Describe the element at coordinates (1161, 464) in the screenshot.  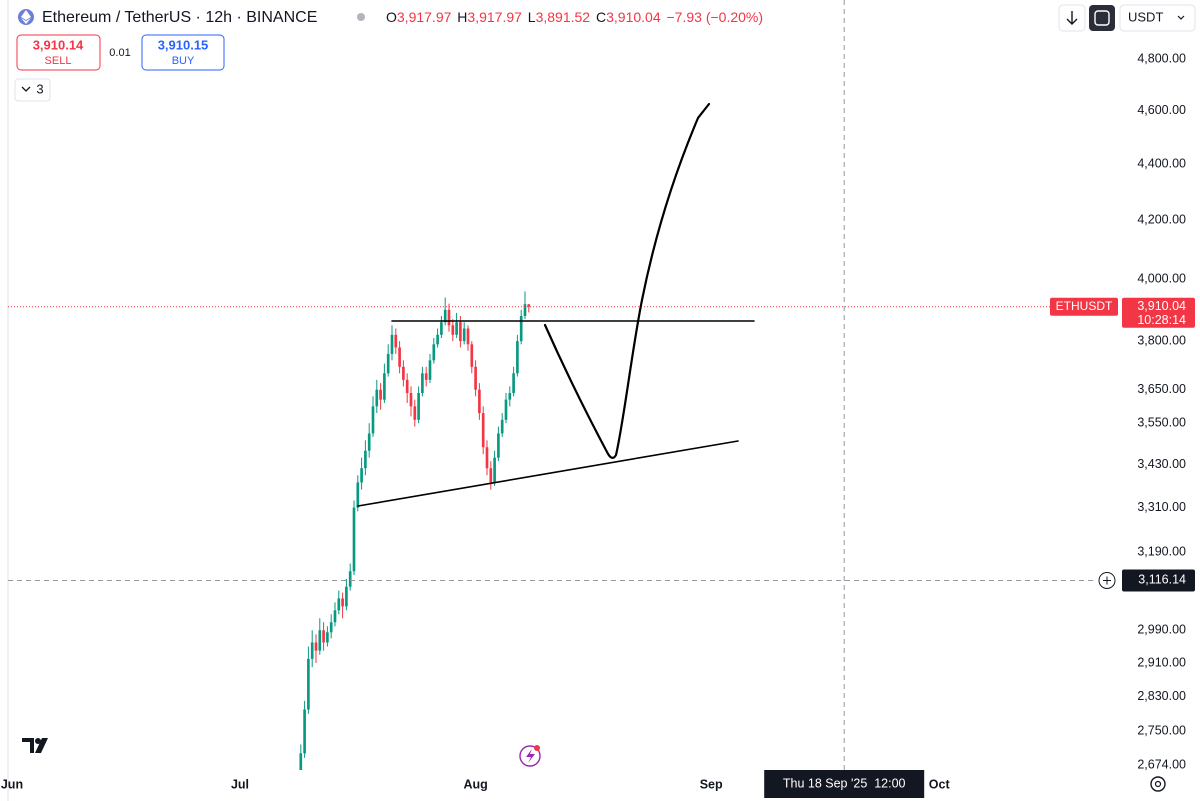
I see `y-tick-label: 3,430.00` at that location.